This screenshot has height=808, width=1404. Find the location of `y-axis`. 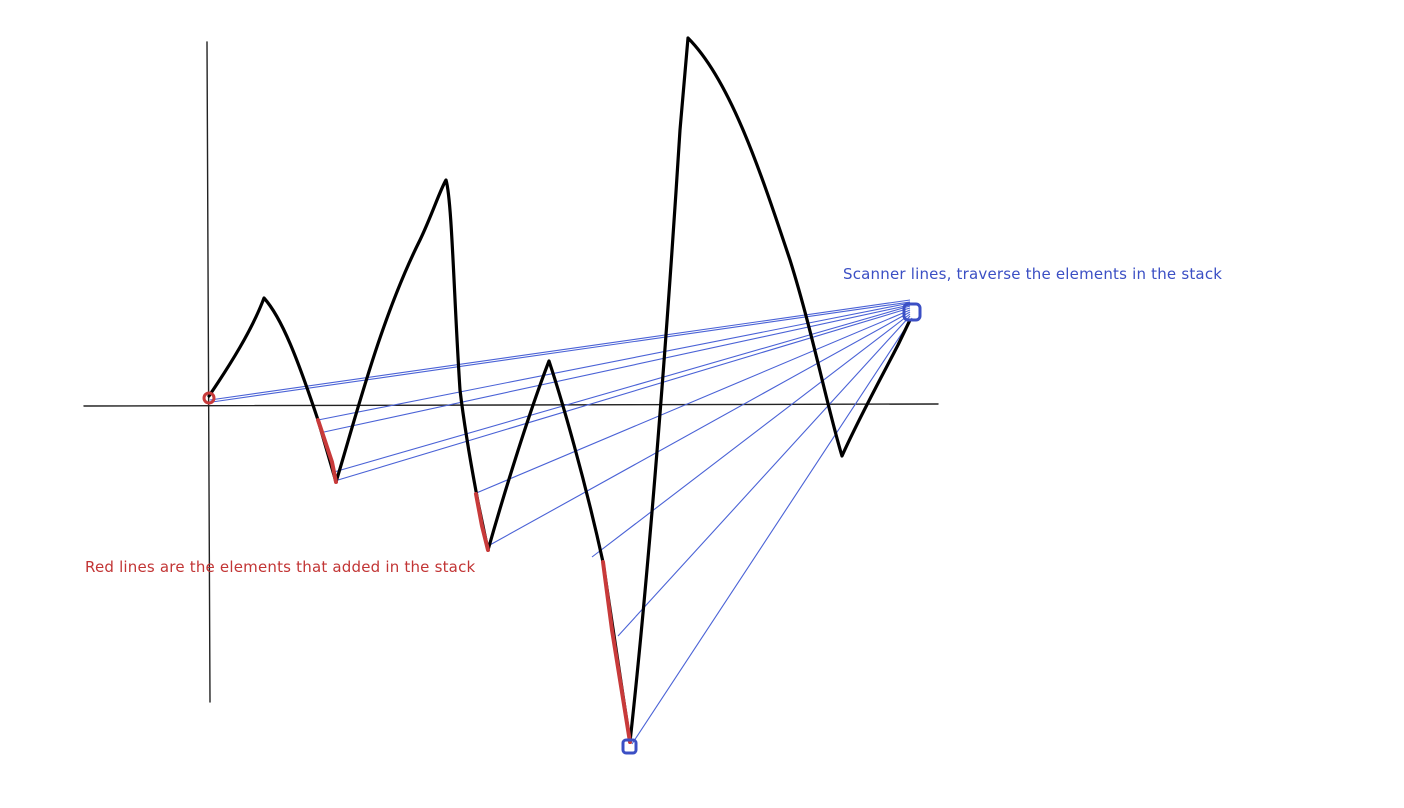

y-axis is located at coordinates (208, 372).